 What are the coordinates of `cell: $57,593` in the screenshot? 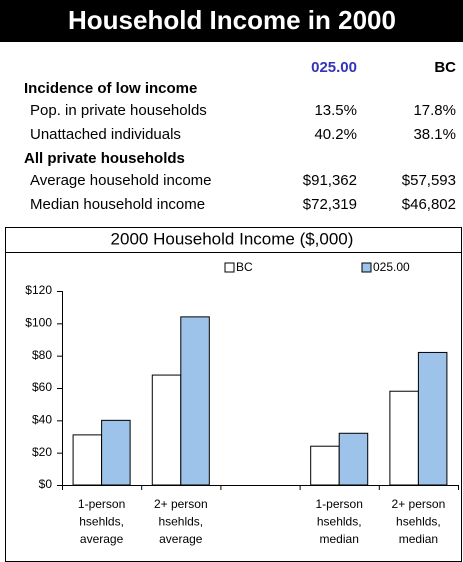 It's located at (429, 180).